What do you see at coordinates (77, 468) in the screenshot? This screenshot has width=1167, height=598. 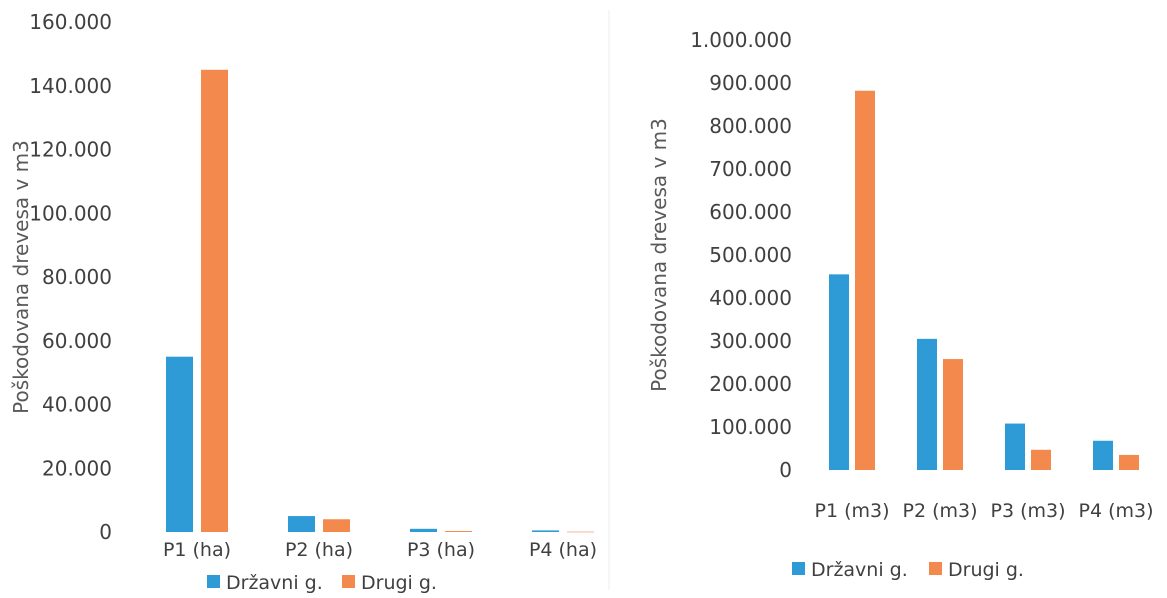 I see `y-tick-label: 20.000` at bounding box center [77, 468].